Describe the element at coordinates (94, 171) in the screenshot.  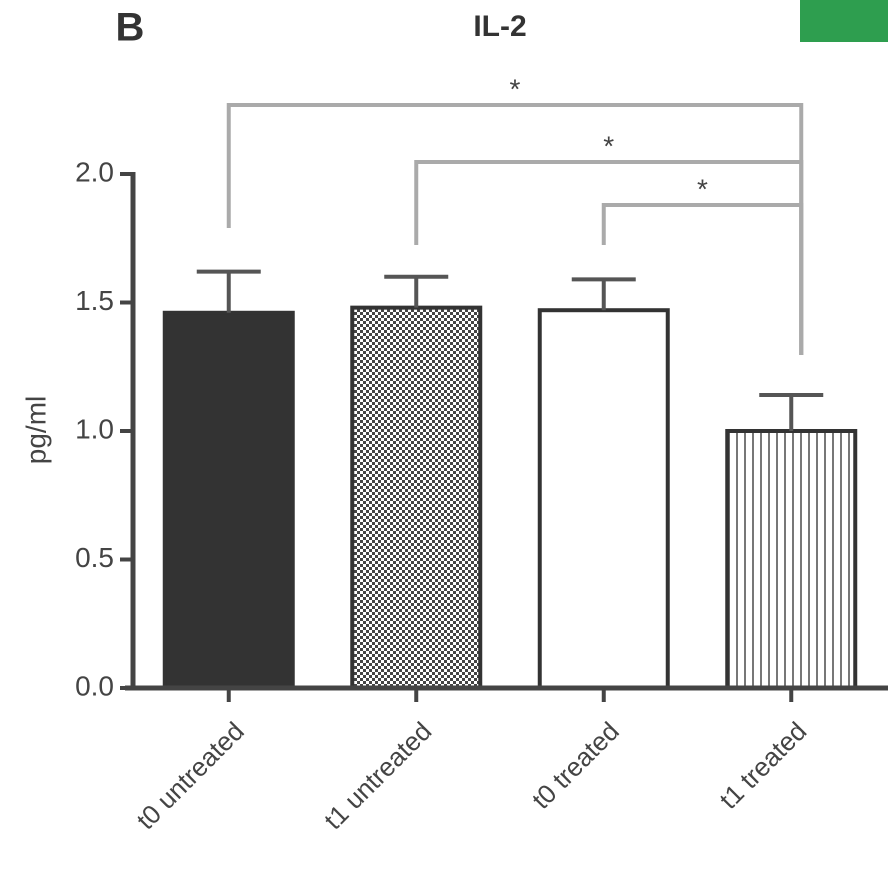
I see `y-tick-label: 2.0` at that location.